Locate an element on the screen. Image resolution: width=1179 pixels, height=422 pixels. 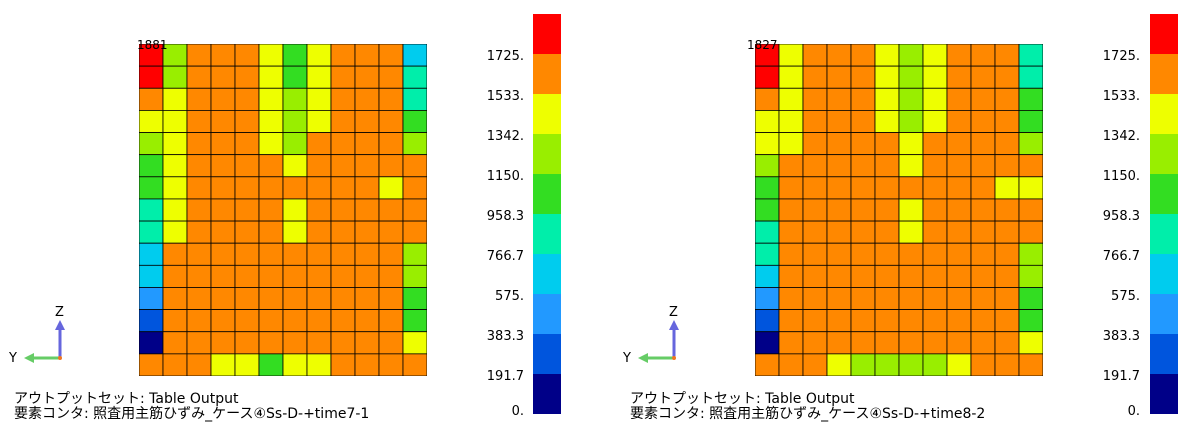
legend-label: 958.3 is located at coordinates (1121, 216).